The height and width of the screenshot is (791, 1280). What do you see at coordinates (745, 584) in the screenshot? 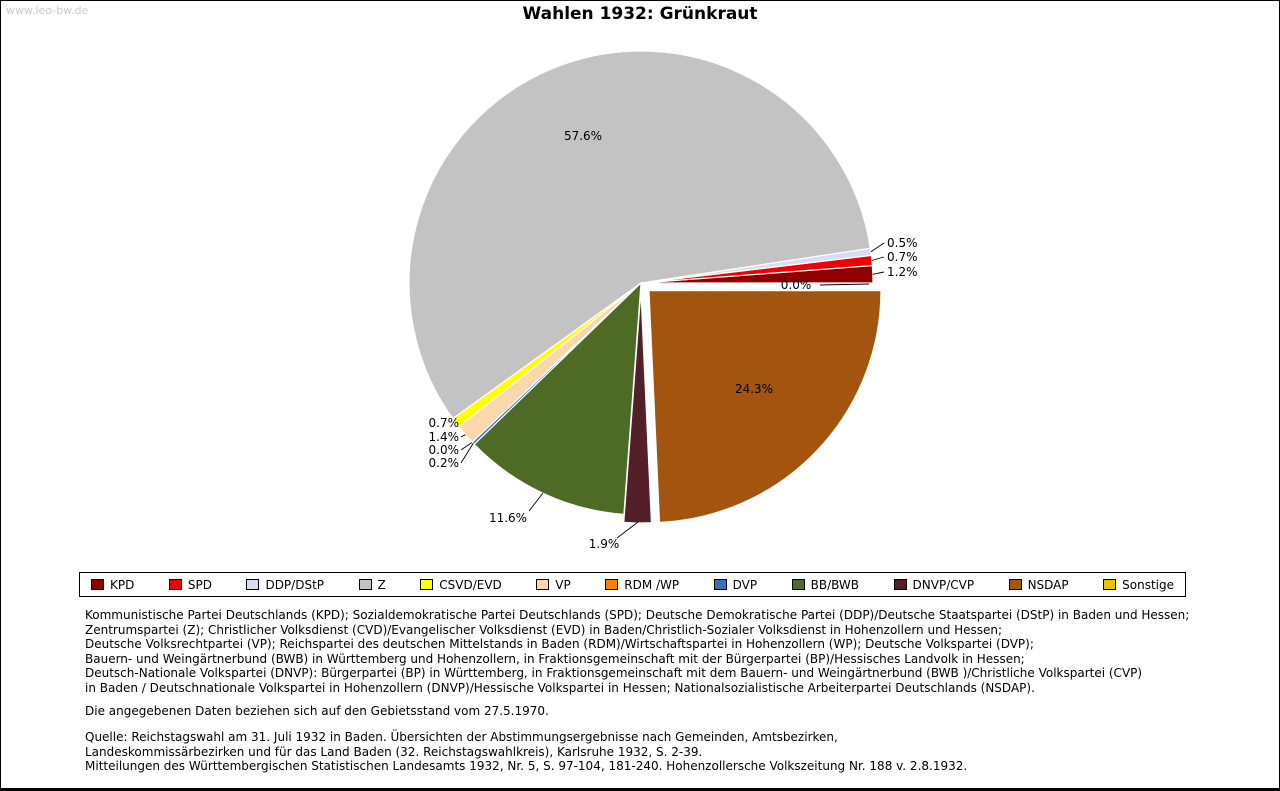
I see `legend-label: DVP` at bounding box center [745, 584].